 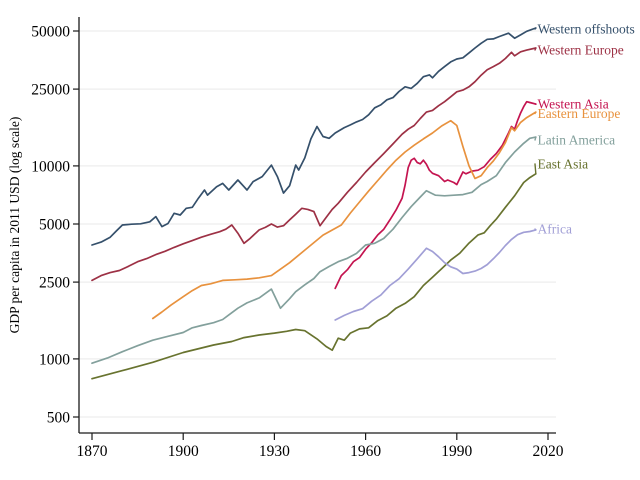 I want to click on x-tick-label: 1930, so click(x=274, y=451).